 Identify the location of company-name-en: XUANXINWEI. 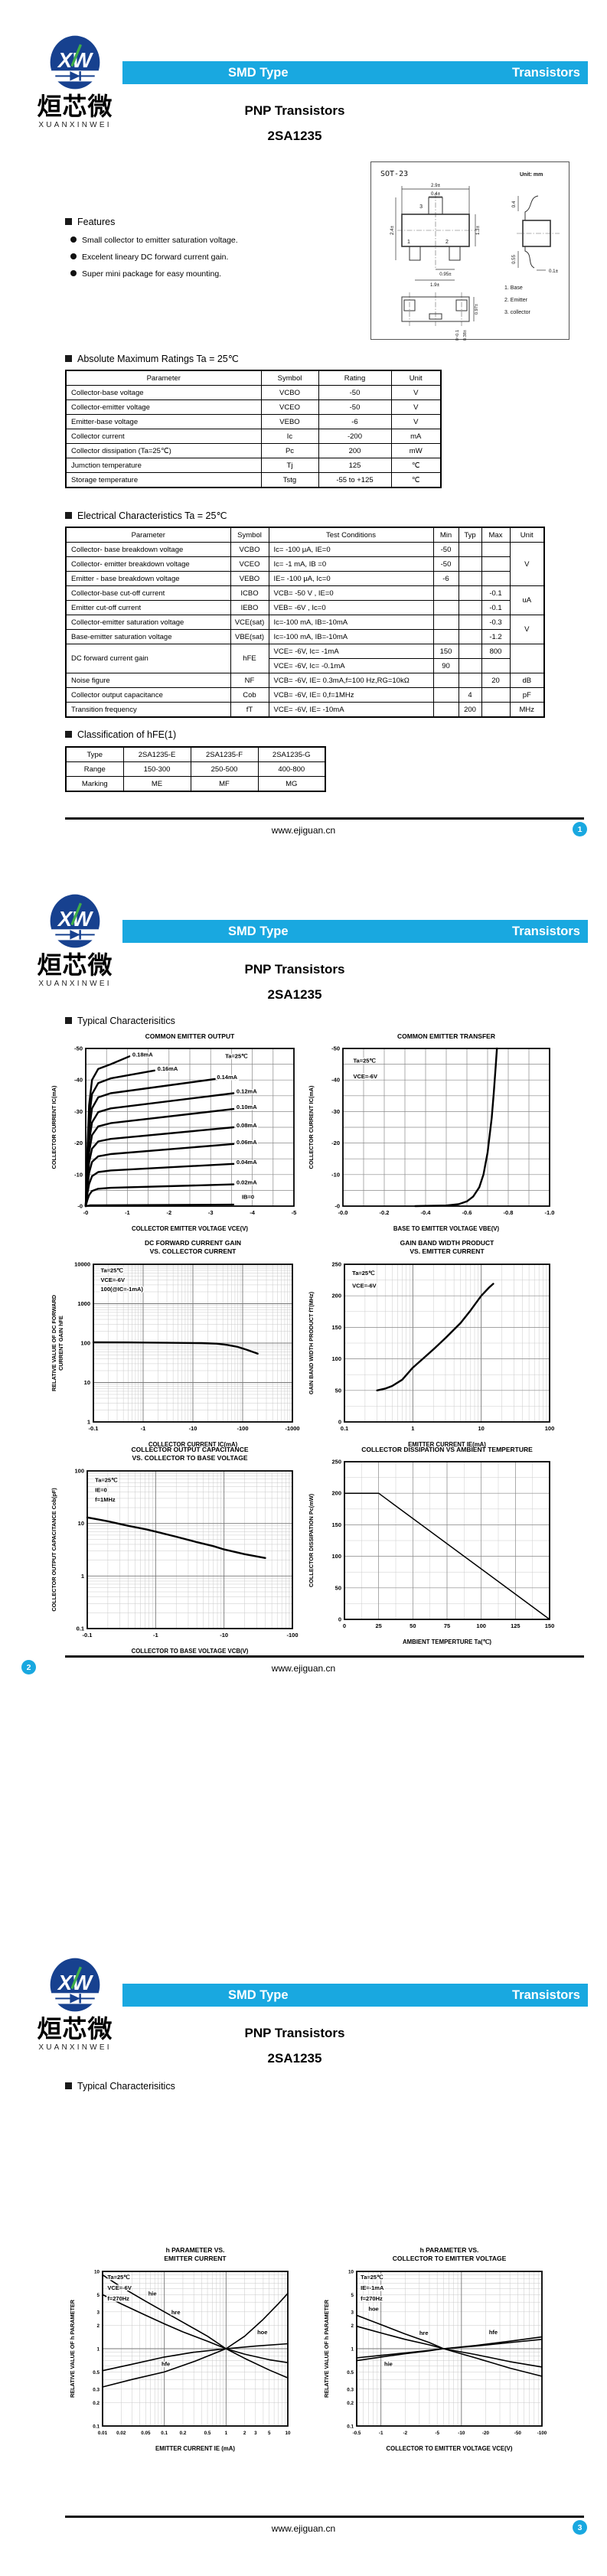
(75, 124).